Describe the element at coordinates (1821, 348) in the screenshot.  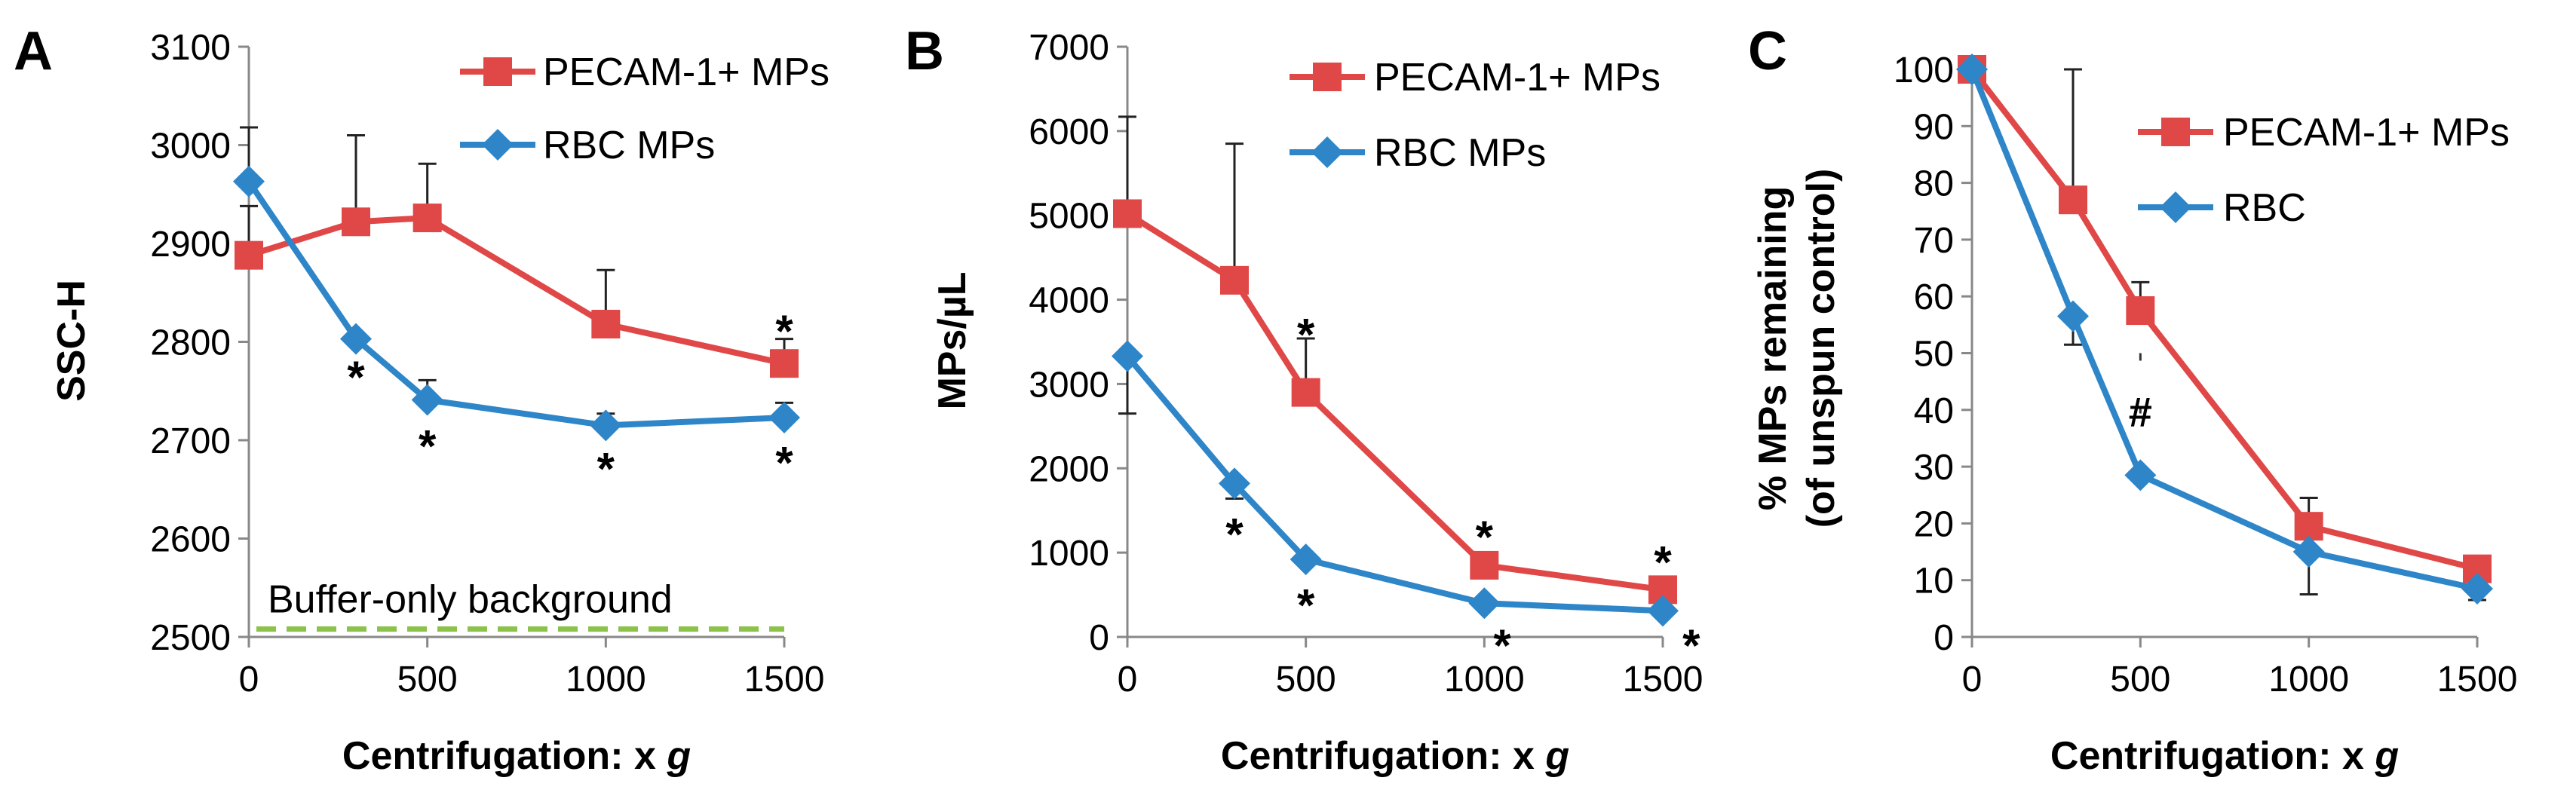
I see `y-axis-label-line2: (of unspun control)` at that location.